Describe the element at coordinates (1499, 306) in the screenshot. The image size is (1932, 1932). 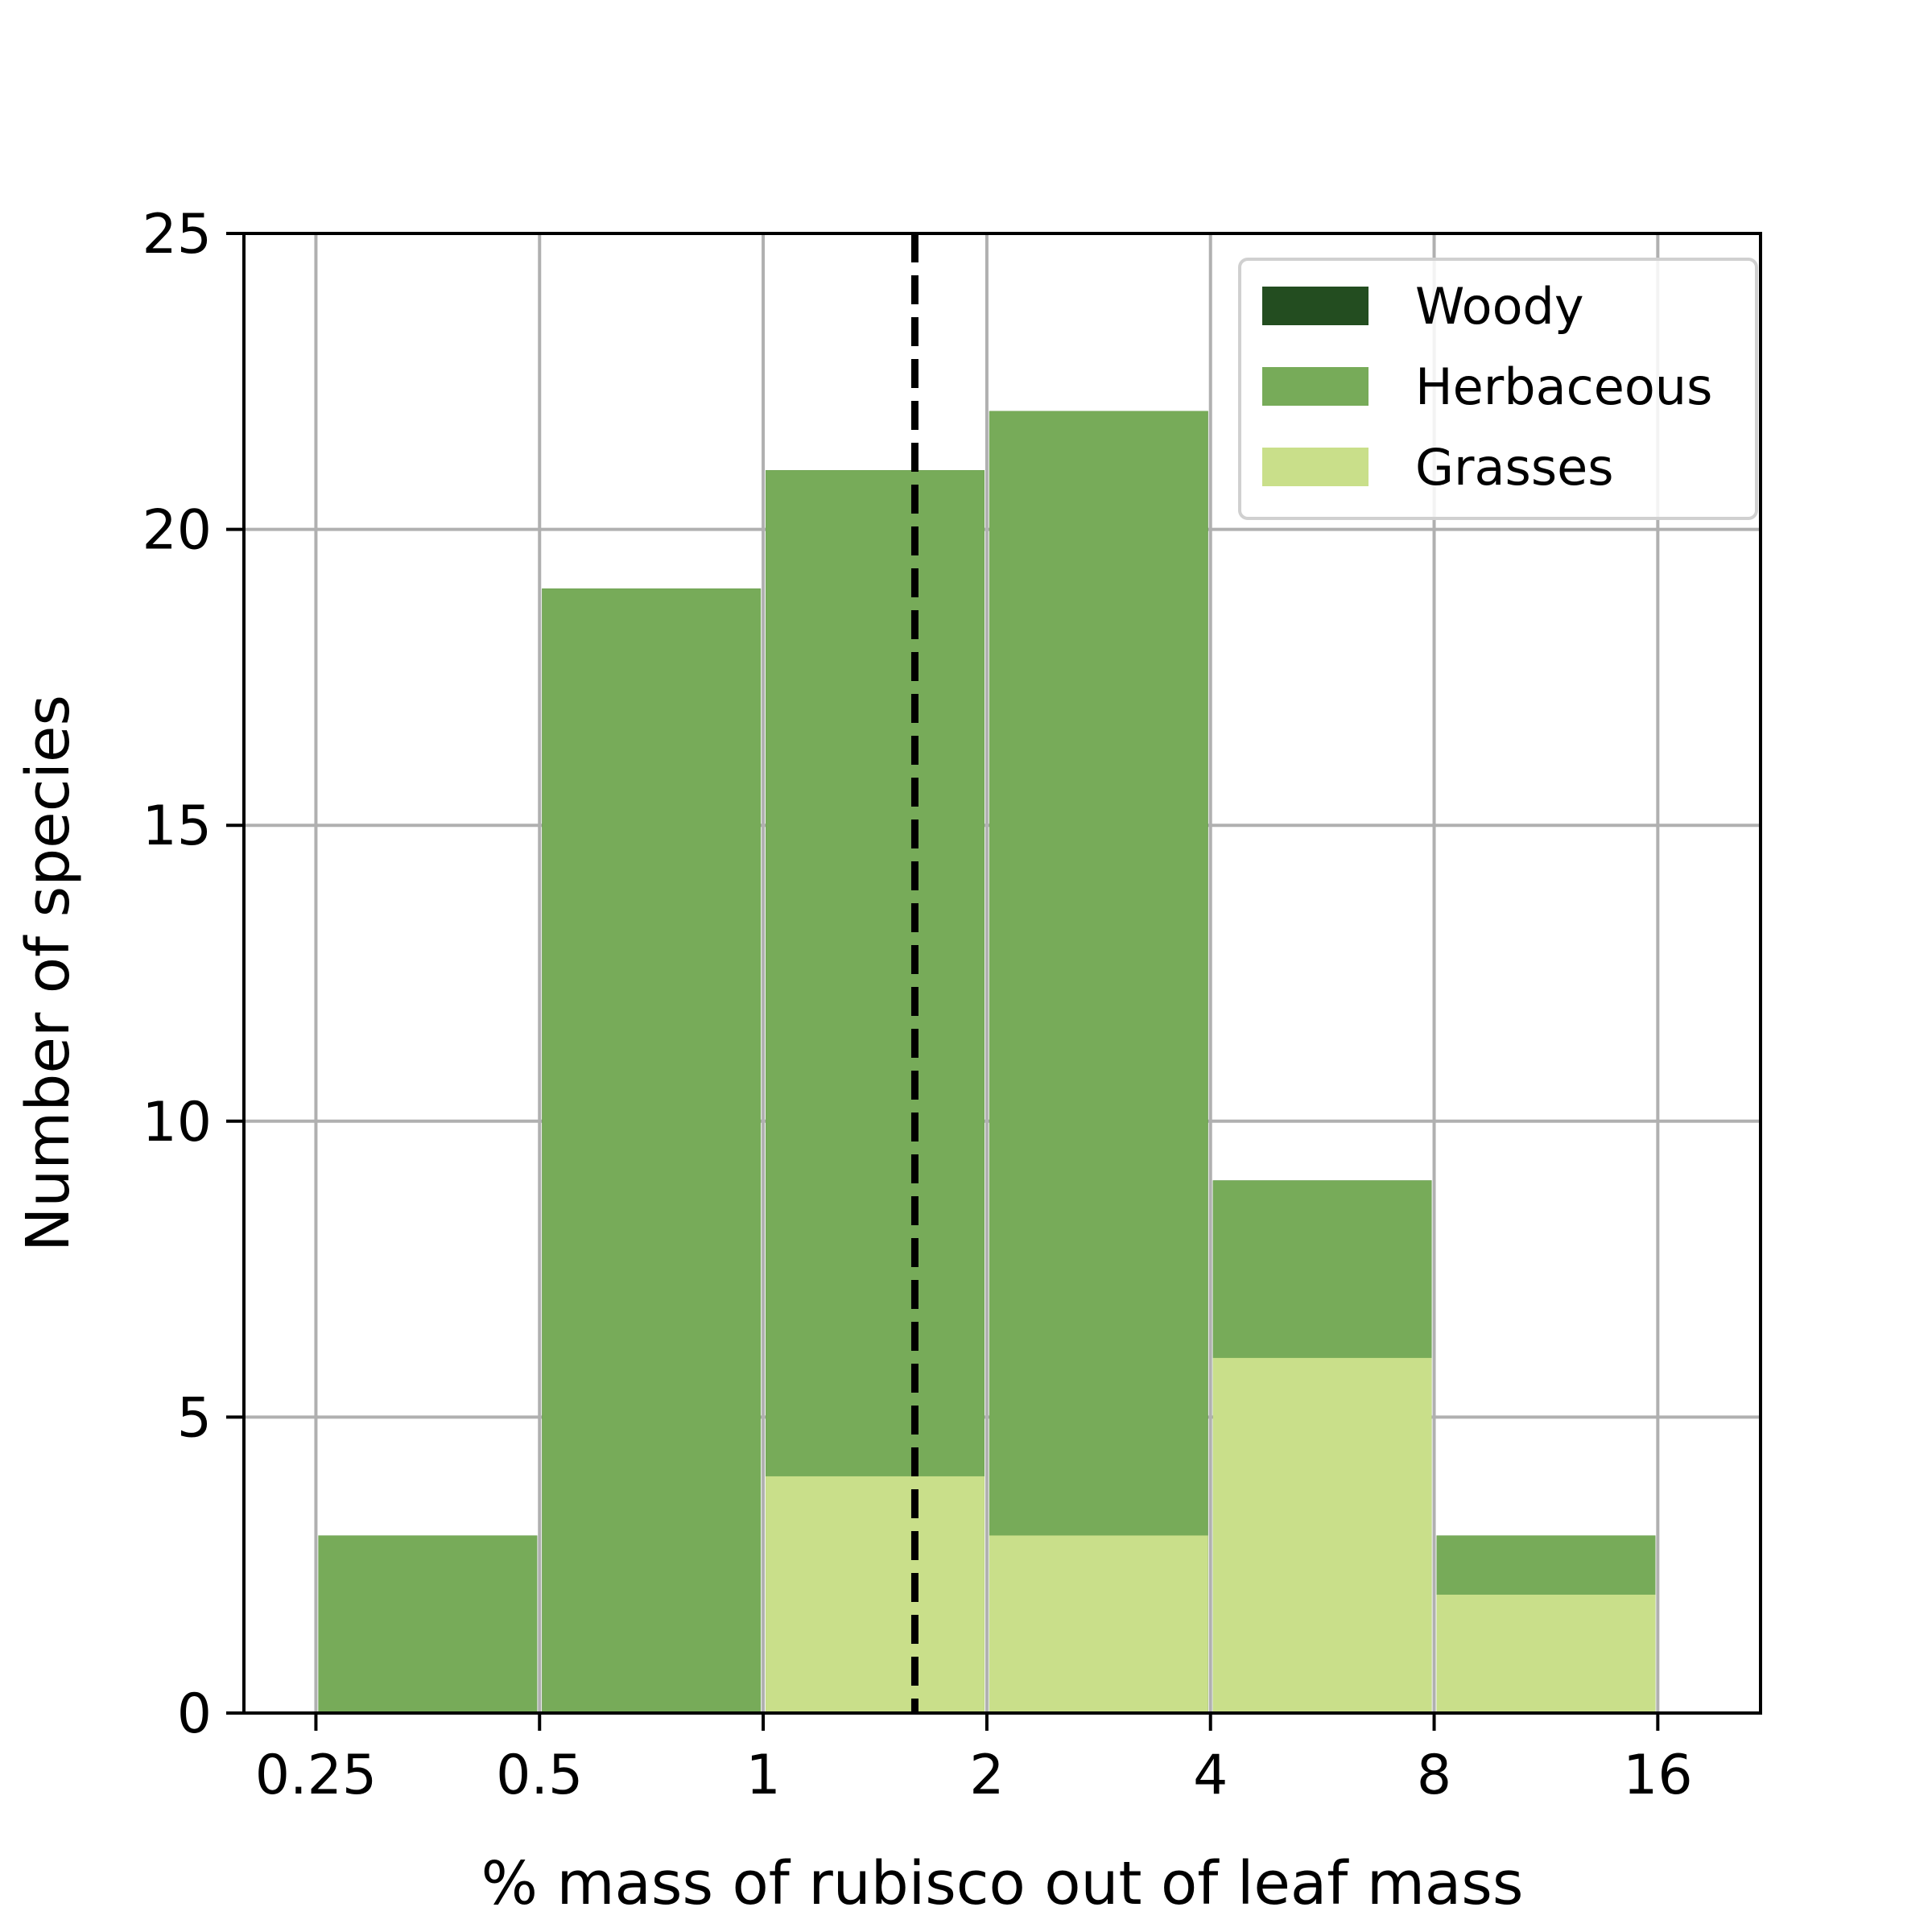
I see `legend-label-woody: Woody` at that location.